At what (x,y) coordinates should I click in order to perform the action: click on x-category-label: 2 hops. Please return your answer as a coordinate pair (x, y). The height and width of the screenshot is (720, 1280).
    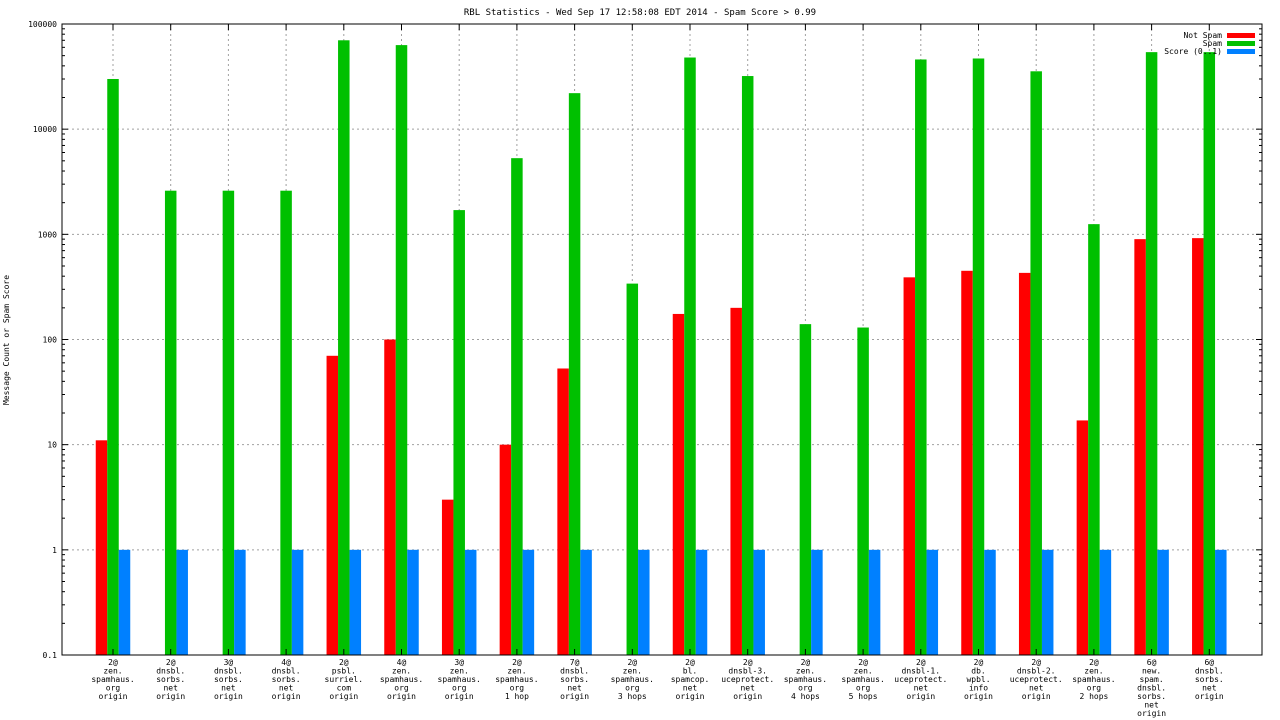
    Looking at the image, I should click on (1093, 696).